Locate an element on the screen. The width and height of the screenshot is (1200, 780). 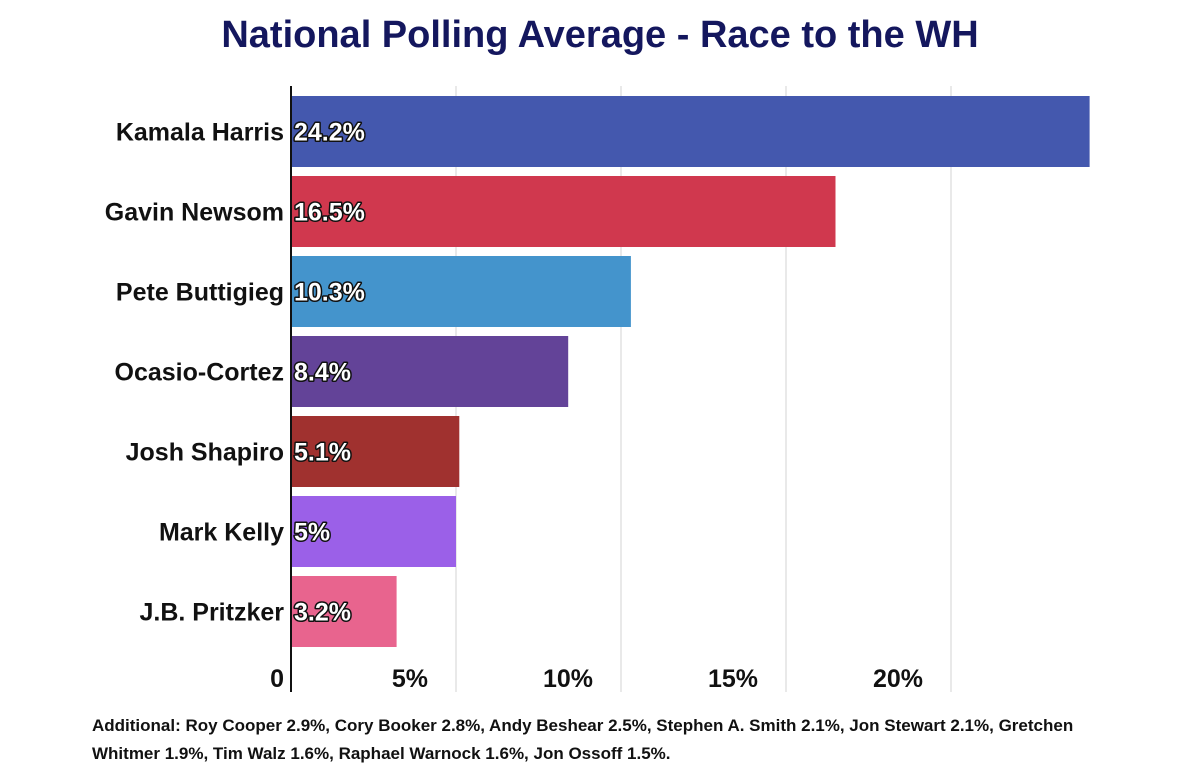
x-tick-label-15pct: 15% is located at coordinates (733, 679).